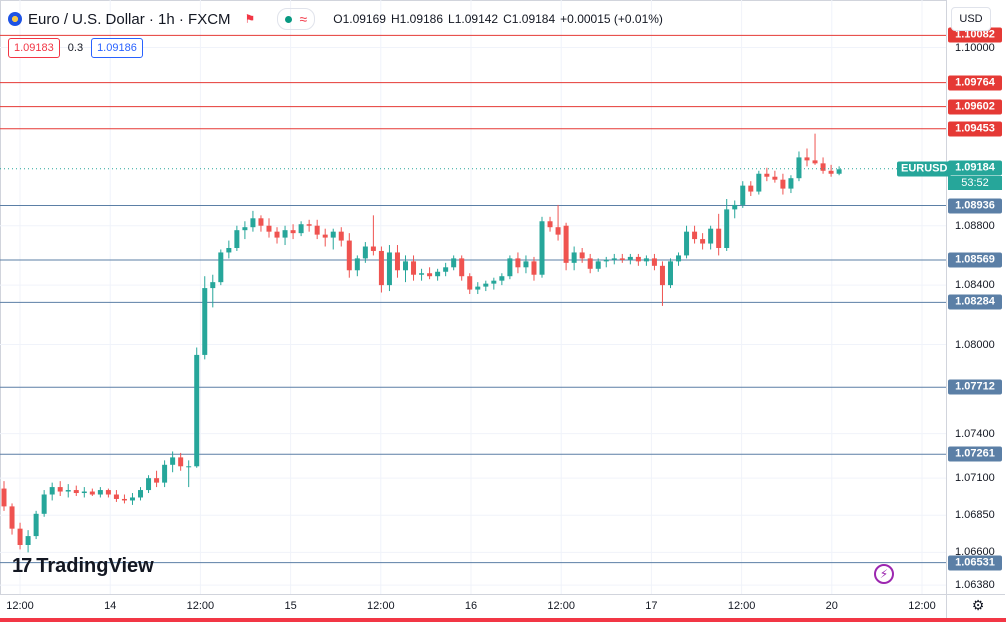 The image size is (1006, 622). Describe the element at coordinates (975, 83) in the screenshot. I see `resistance-level-label: 1.09764` at that location.